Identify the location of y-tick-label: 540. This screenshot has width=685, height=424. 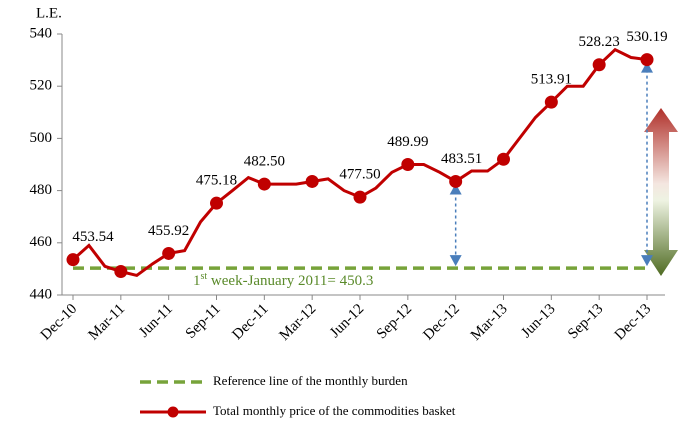
(41, 33).